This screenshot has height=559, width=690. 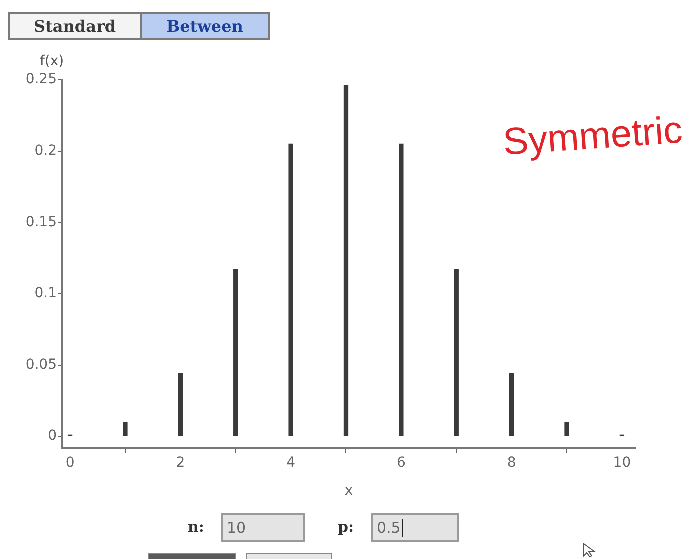 I want to click on text-field: 0.5, so click(x=415, y=527).